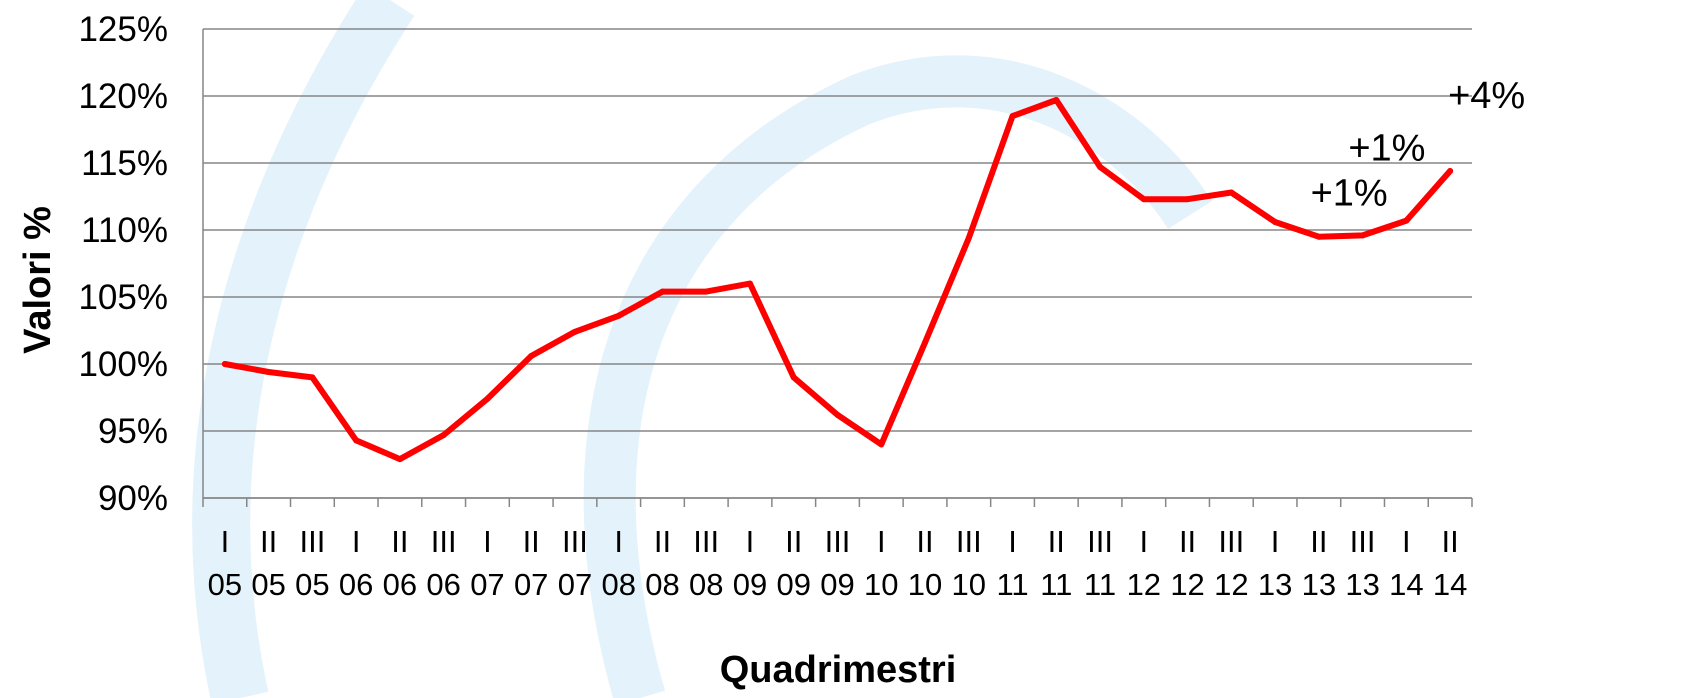 Image resolution: width=1682 pixels, height=698 pixels. Describe the element at coordinates (123, 264) in the screenshot. I see `y-axis-tick-labels: 90% 95% 100% 105% 110% 115% 120% 125%` at that location.